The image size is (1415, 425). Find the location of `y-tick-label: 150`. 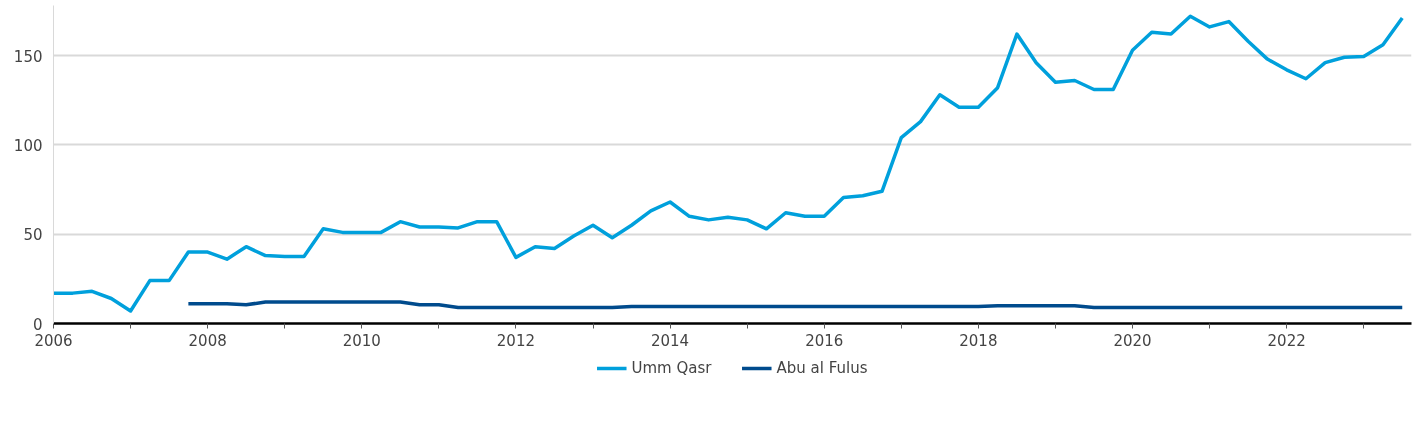

y-tick-label: 150 is located at coordinates (28, 56).